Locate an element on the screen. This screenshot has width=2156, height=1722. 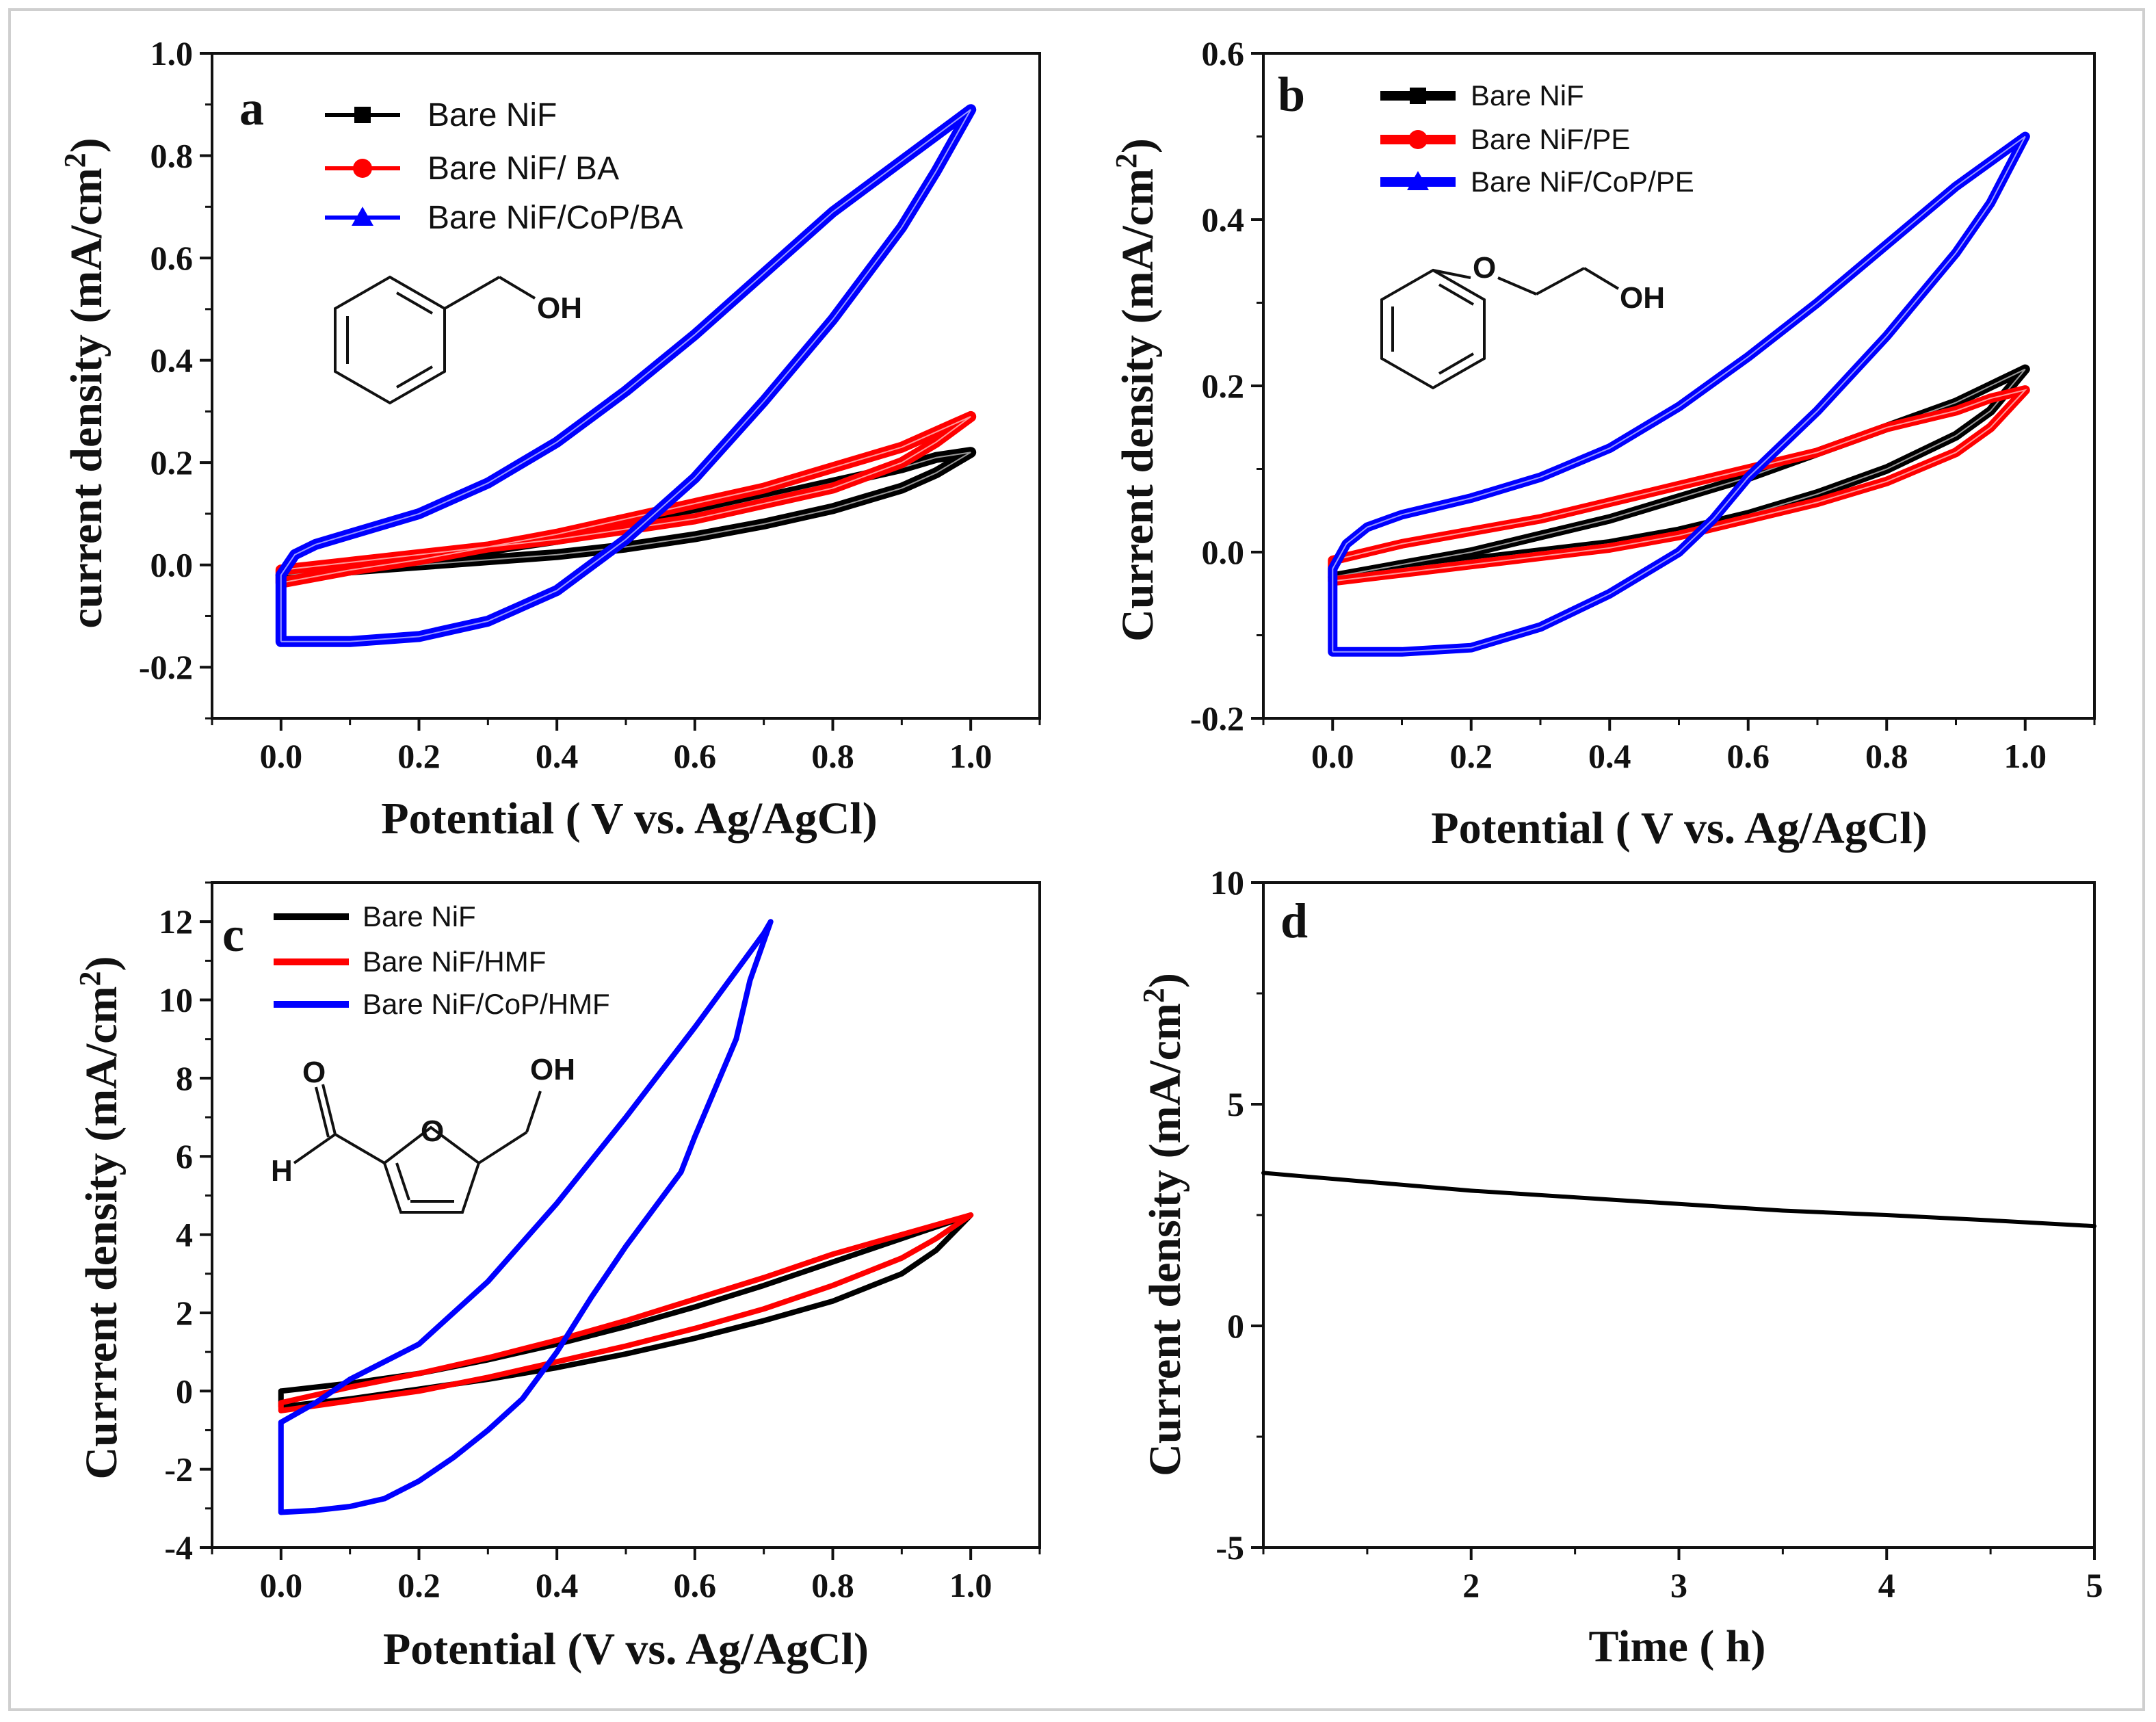
x-tick-label-d-0: 2 is located at coordinates (1471, 1585).